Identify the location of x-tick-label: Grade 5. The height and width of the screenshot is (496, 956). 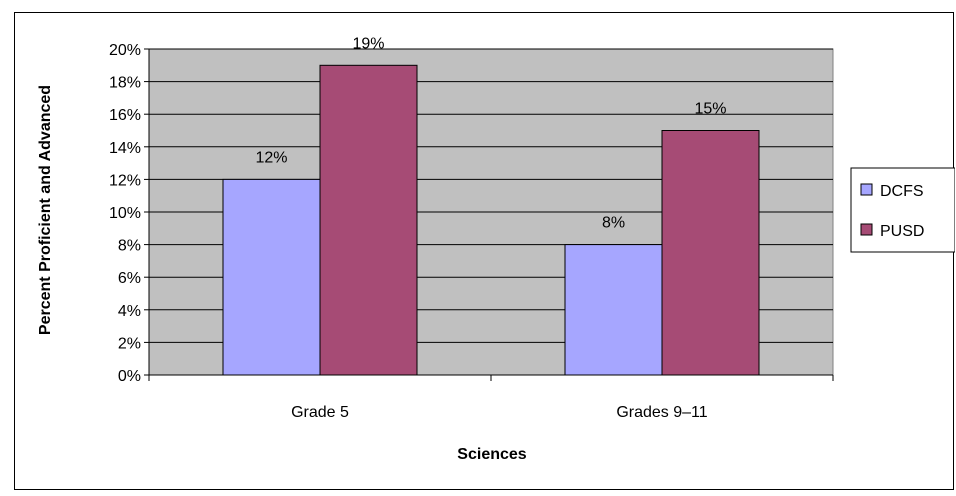
(320, 412).